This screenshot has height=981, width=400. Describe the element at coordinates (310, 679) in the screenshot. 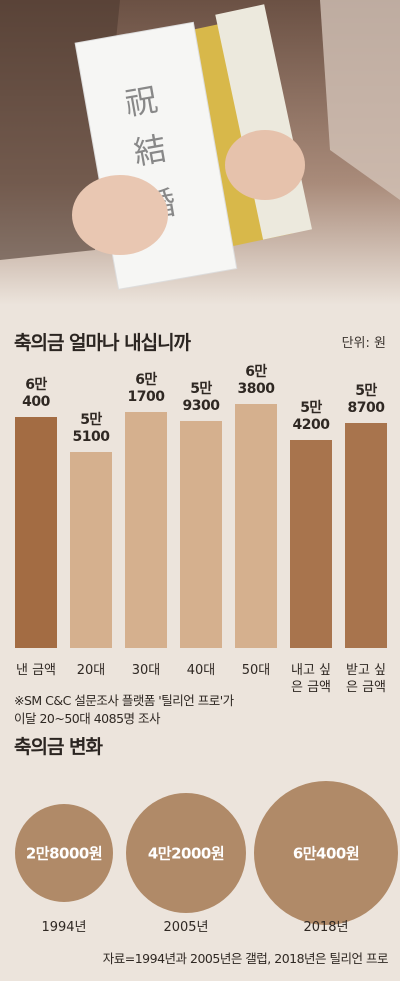

I see `x-tick-label: 내고 싶은 금액` at that location.